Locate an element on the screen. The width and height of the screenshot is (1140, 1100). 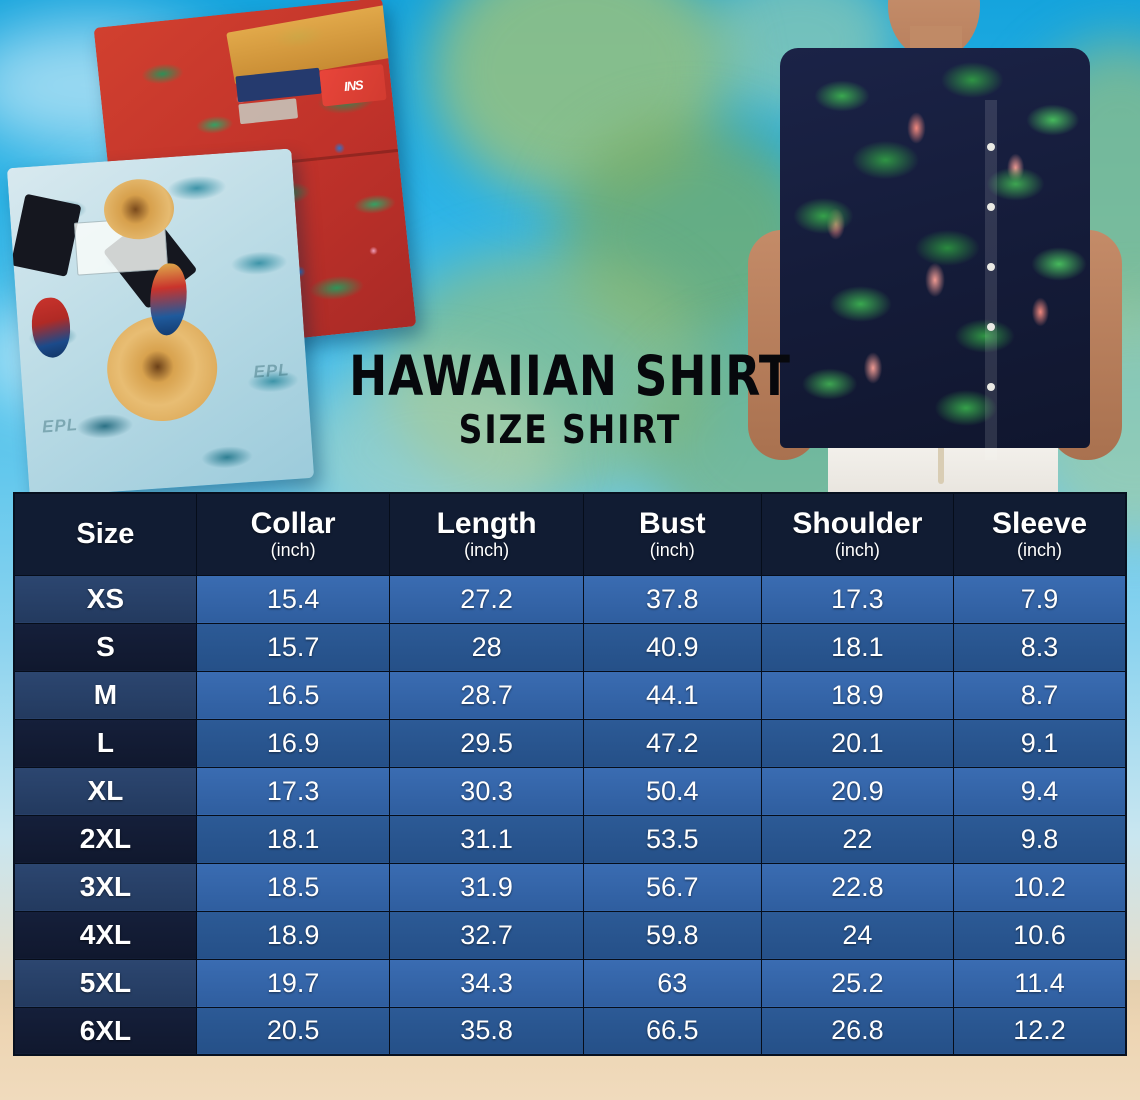
table-row: S 15.7 28 40.9 18.1 8.3 is located at coordinates (570, 647).